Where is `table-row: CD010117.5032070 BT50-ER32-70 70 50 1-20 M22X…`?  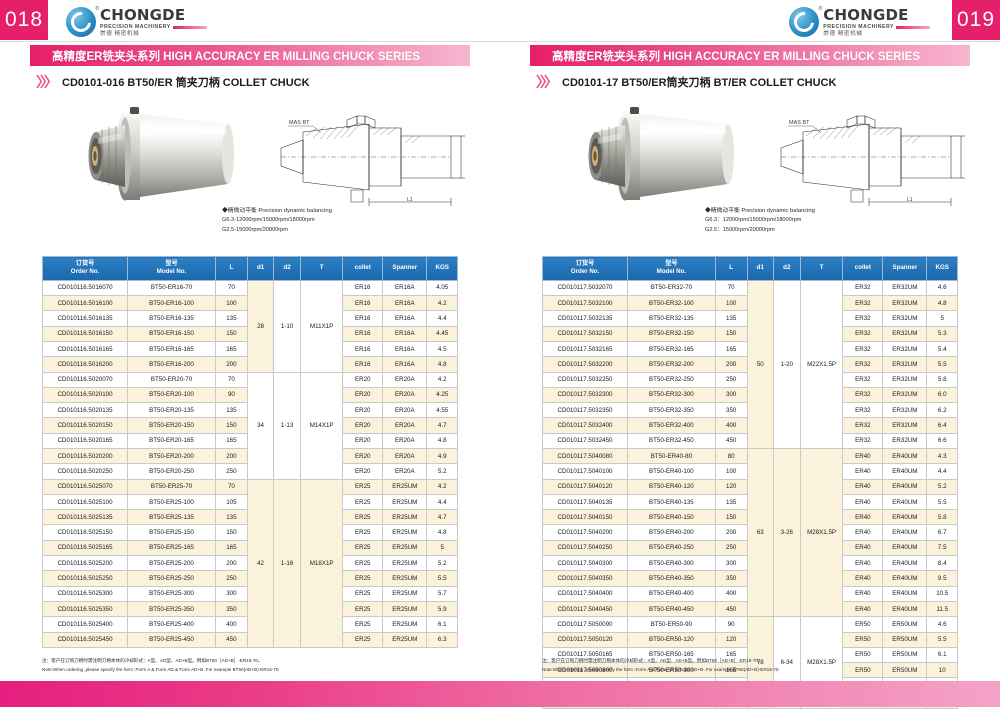
table-row: CD010117.5032070 BT50-ER32-70 70 50 1-20 M22X… is located at coordinates (749, 364).